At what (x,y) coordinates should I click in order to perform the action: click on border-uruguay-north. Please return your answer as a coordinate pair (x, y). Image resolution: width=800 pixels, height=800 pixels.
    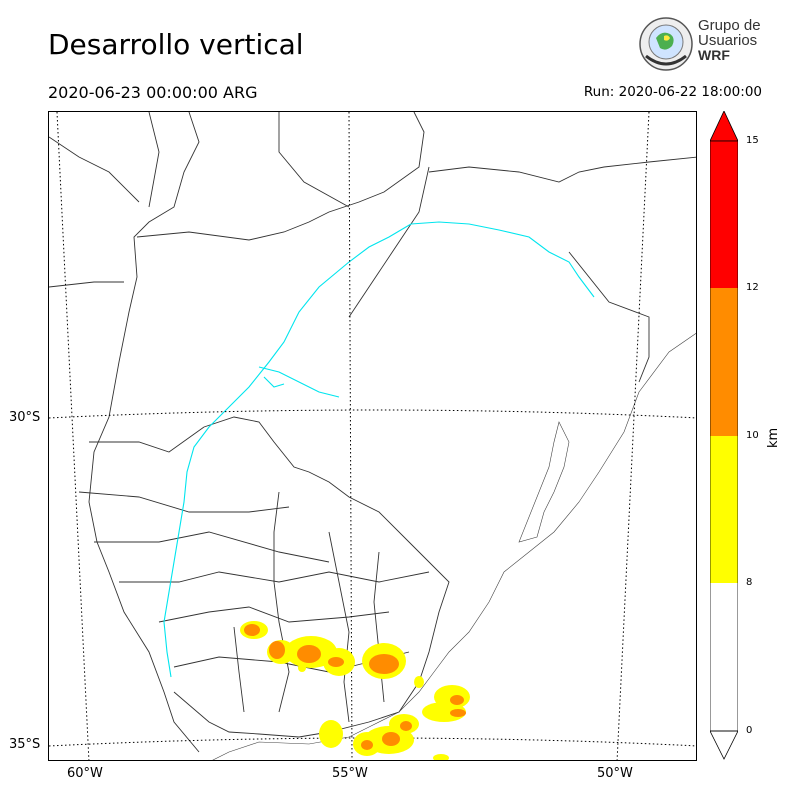
    Looking at the image, I should click on (311, 577).